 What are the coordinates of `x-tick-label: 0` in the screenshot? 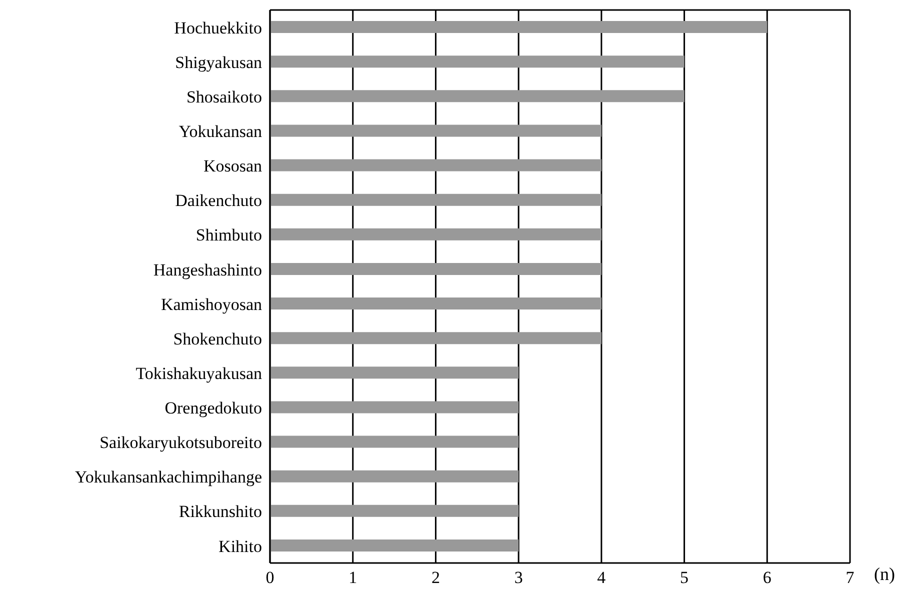 It's located at (270, 578).